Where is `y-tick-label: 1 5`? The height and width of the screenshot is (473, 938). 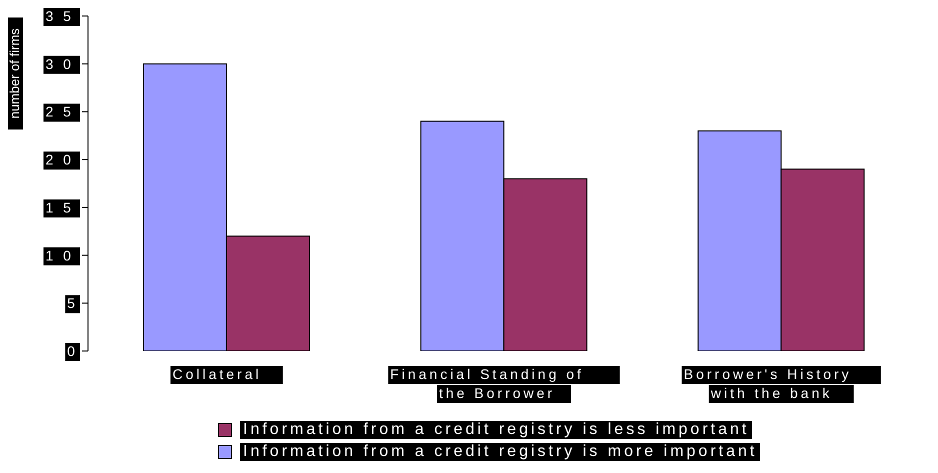
y-tick-label: 1 5 is located at coordinates (59, 207).